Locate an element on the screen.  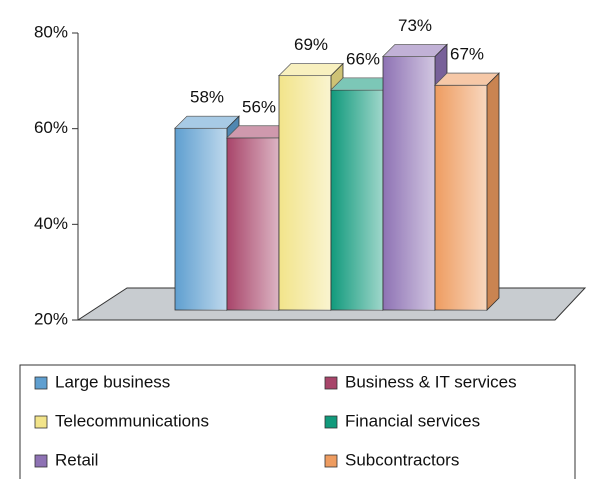
value-label: 69% is located at coordinates (311, 44).